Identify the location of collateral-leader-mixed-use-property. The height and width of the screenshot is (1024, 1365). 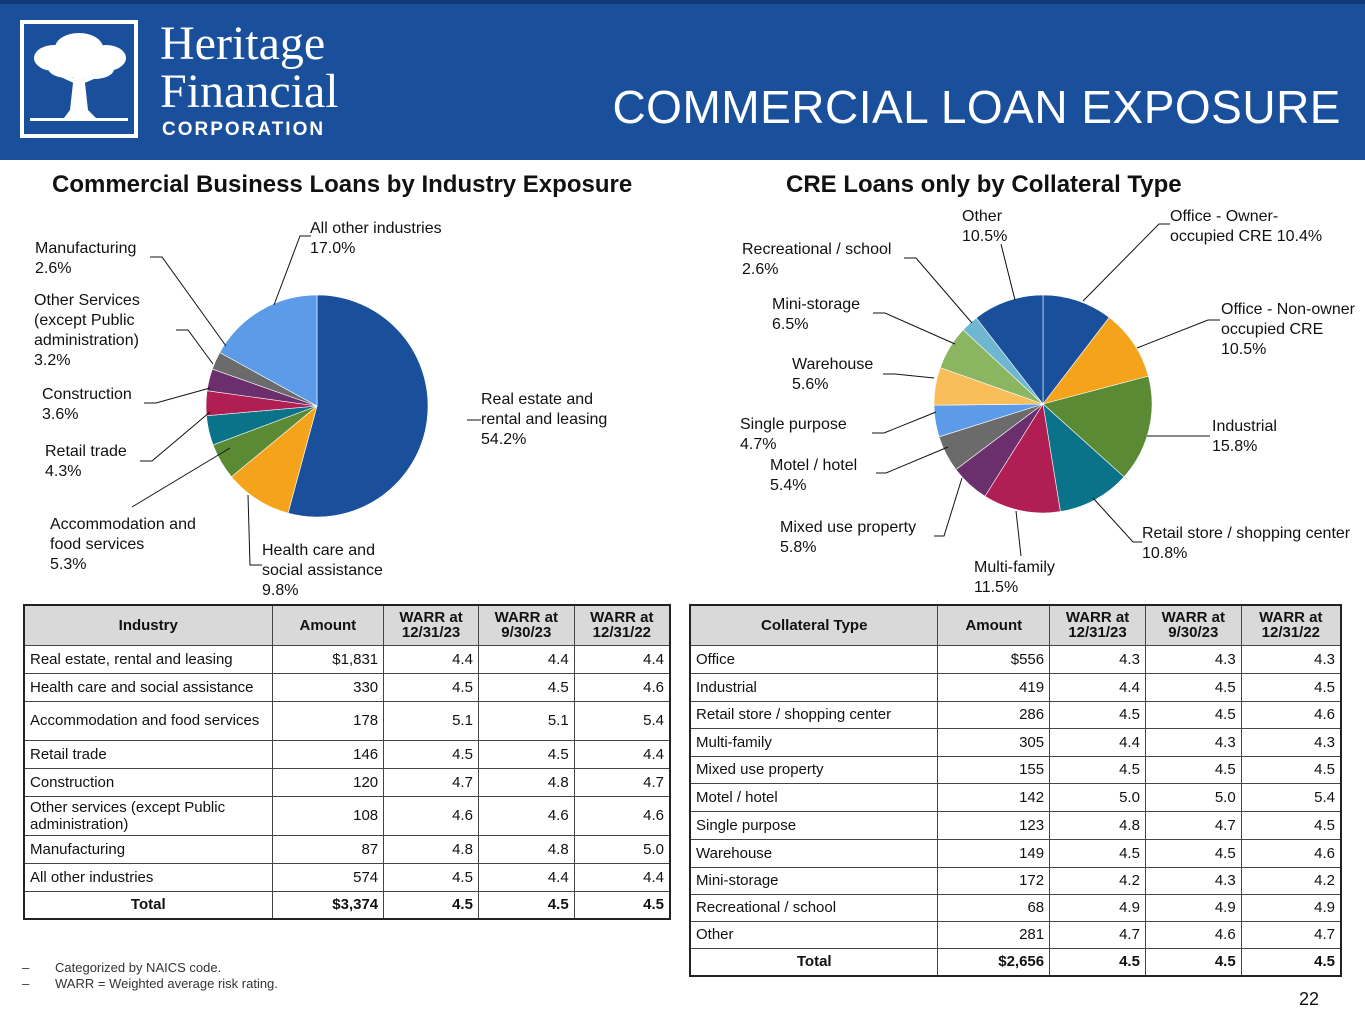
(948, 507).